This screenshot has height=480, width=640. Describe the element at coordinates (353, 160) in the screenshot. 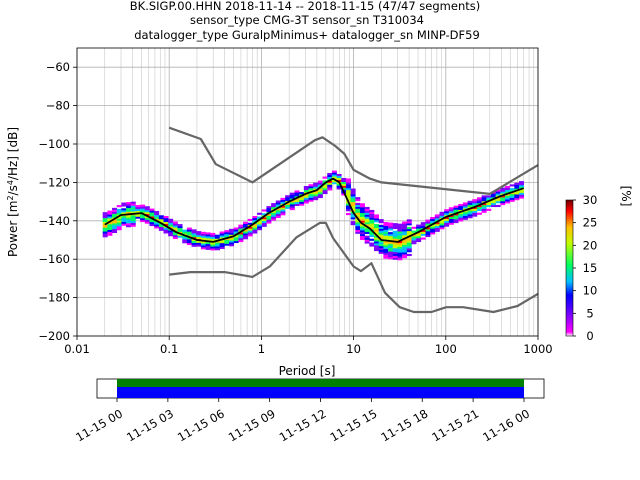

I see `high-noise-model-line` at that location.